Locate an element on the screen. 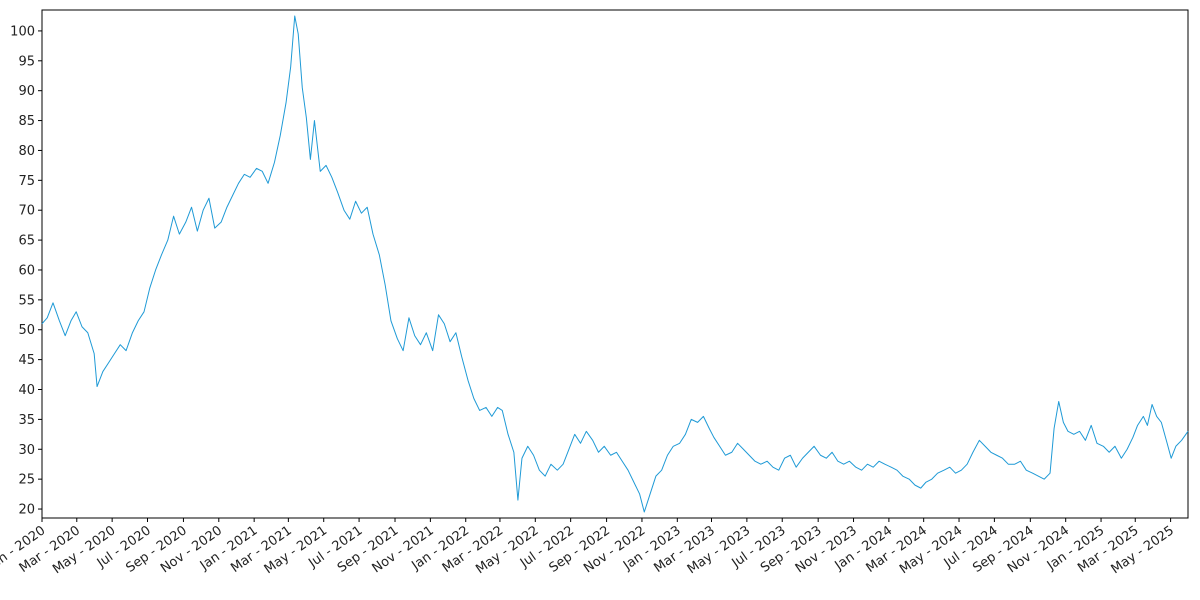  y-tick-label: 25 is located at coordinates (26, 480).